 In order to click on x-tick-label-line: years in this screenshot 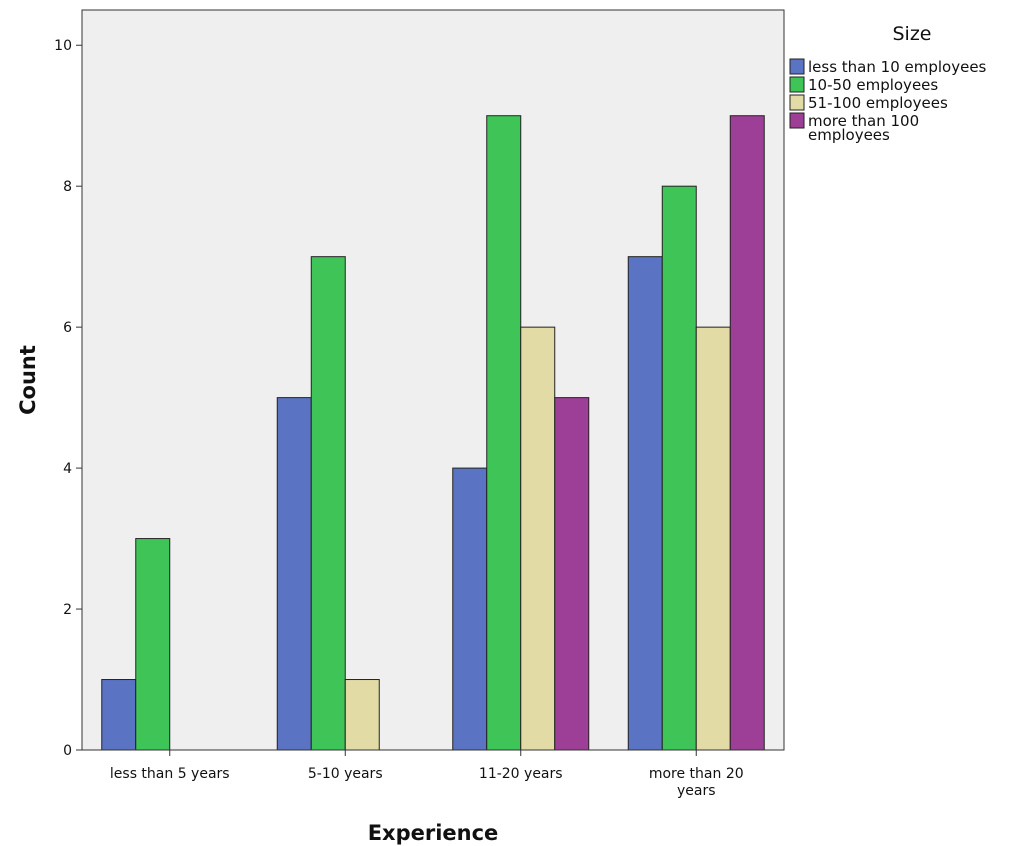, I will do `click(696, 791)`.